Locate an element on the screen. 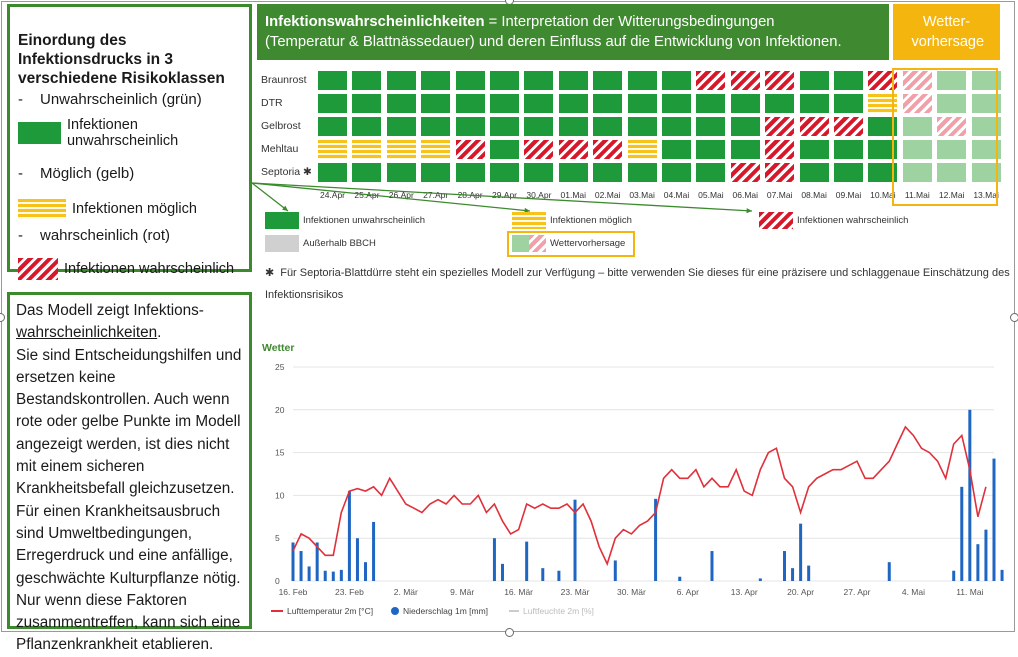 This screenshot has height=657, width=1018. x-tick-label: 4. Mai is located at coordinates (913, 592).